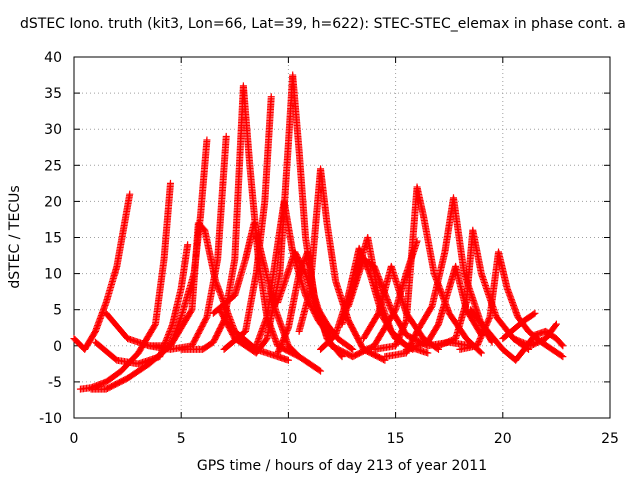  Describe the element at coordinates (57, 311) in the screenshot. I see `y-tick-label: 5` at that location.